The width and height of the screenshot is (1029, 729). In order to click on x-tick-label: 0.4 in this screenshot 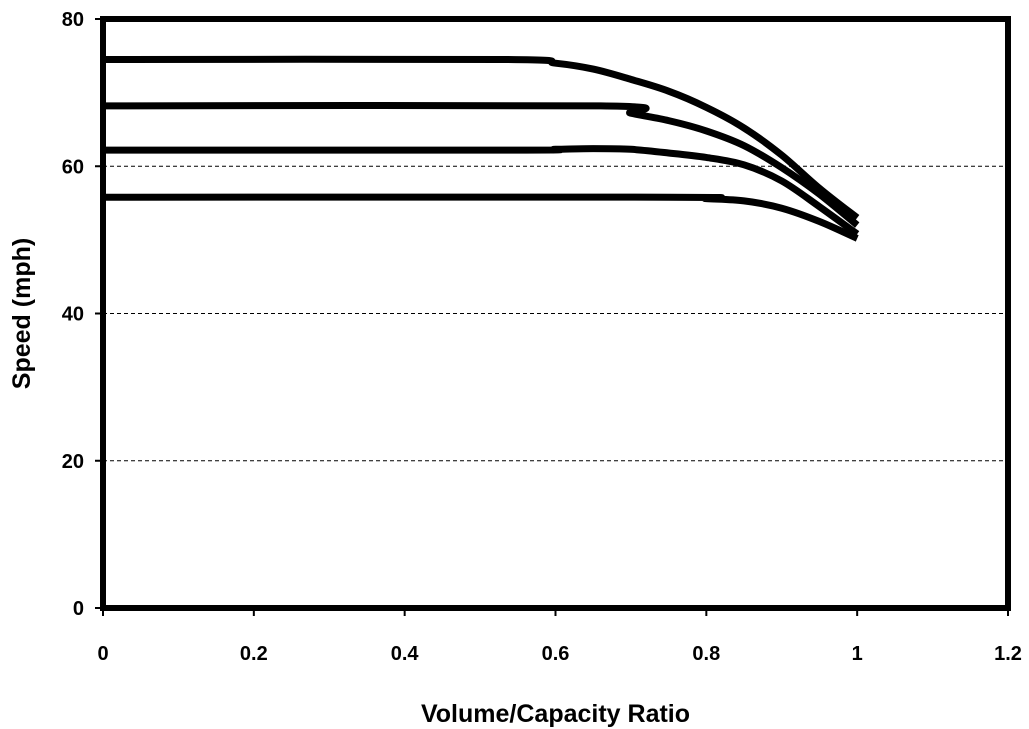, I will do `click(405, 654)`.